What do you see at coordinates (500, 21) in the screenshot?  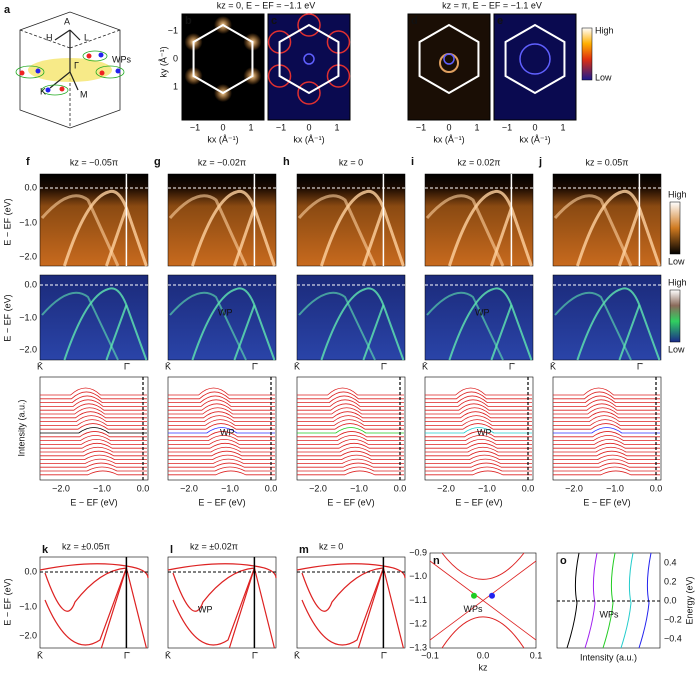 I see `panel-label: e` at bounding box center [500, 21].